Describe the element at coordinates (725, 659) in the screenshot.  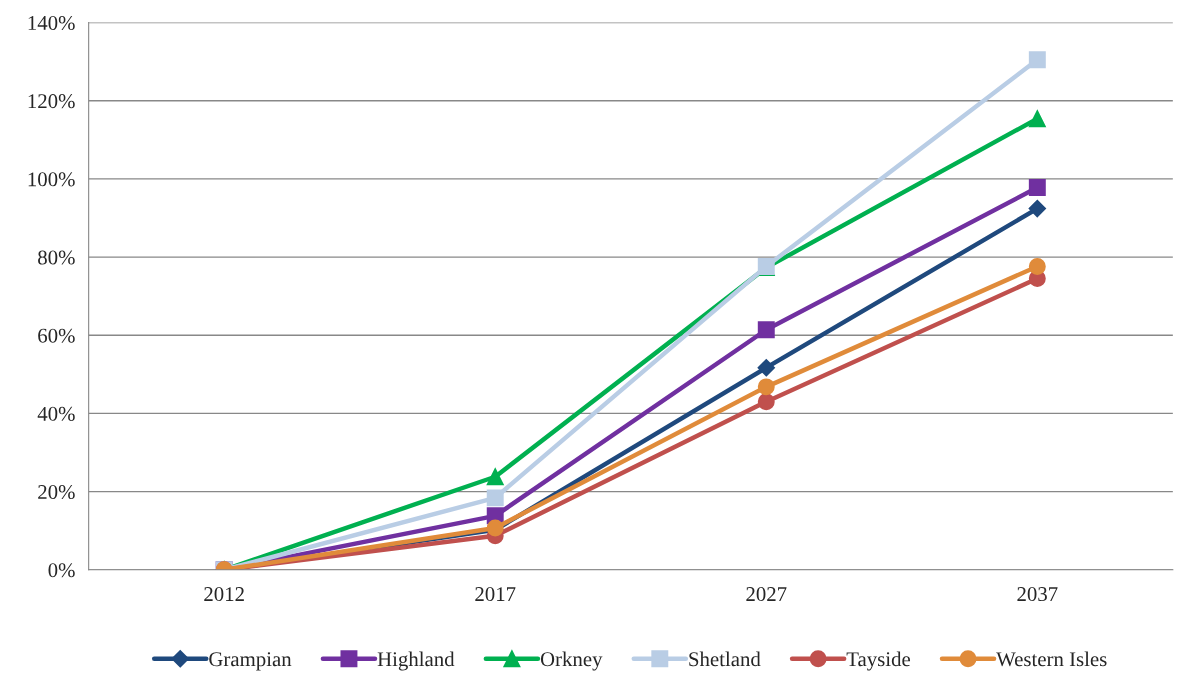
I see `legend-label: Shetland` at that location.